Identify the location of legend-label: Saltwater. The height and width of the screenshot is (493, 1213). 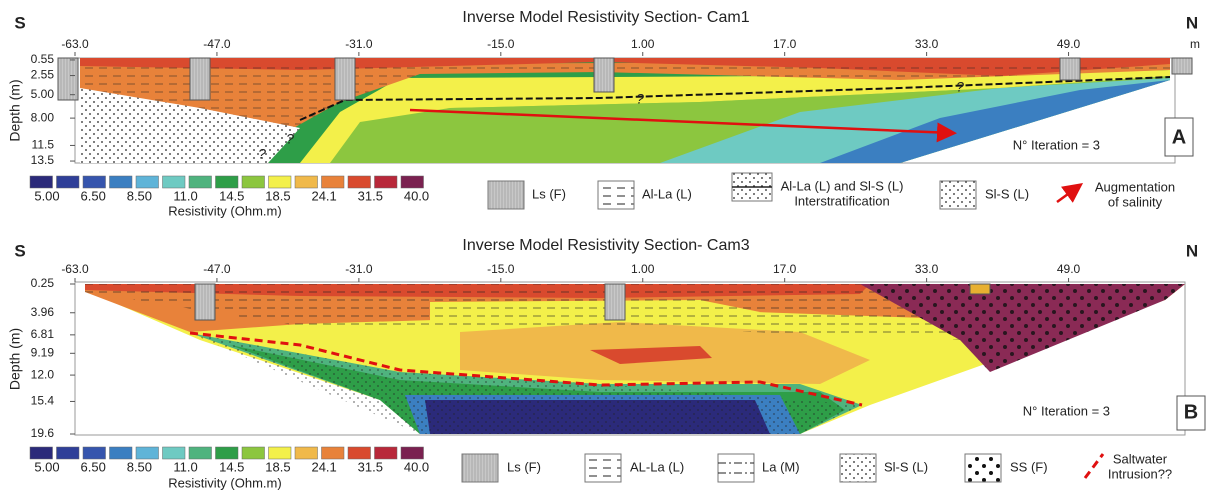
(1140, 458).